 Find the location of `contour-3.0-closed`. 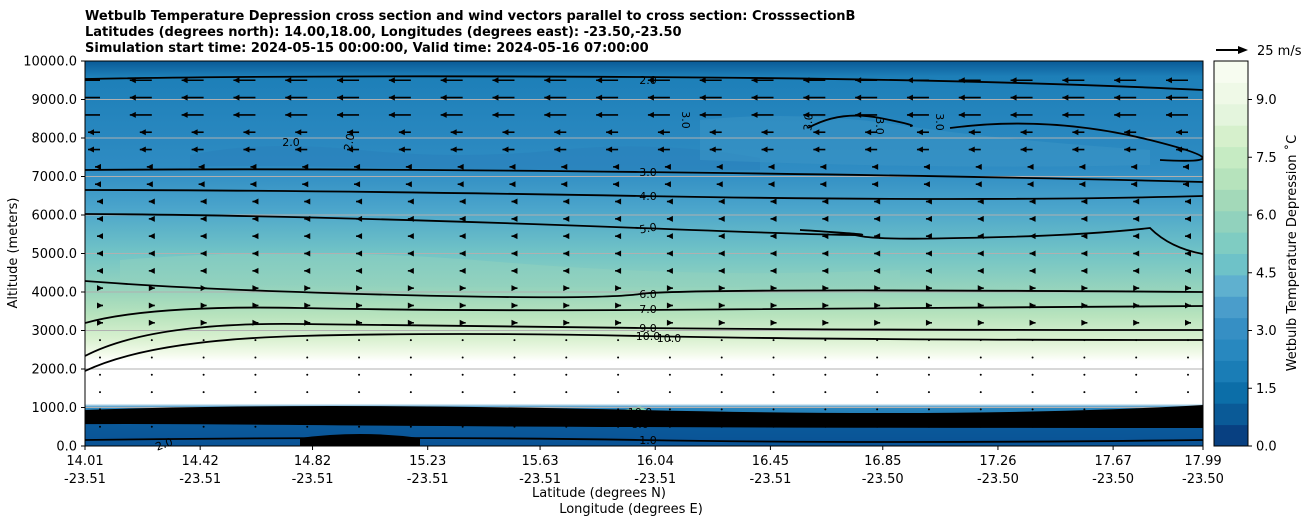

contour-3.0-closed is located at coordinates (1076, 142).